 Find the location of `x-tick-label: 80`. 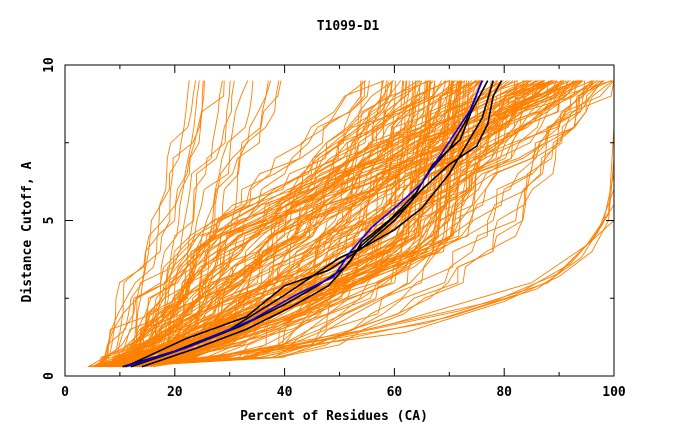

x-tick-label: 80 is located at coordinates (504, 392).